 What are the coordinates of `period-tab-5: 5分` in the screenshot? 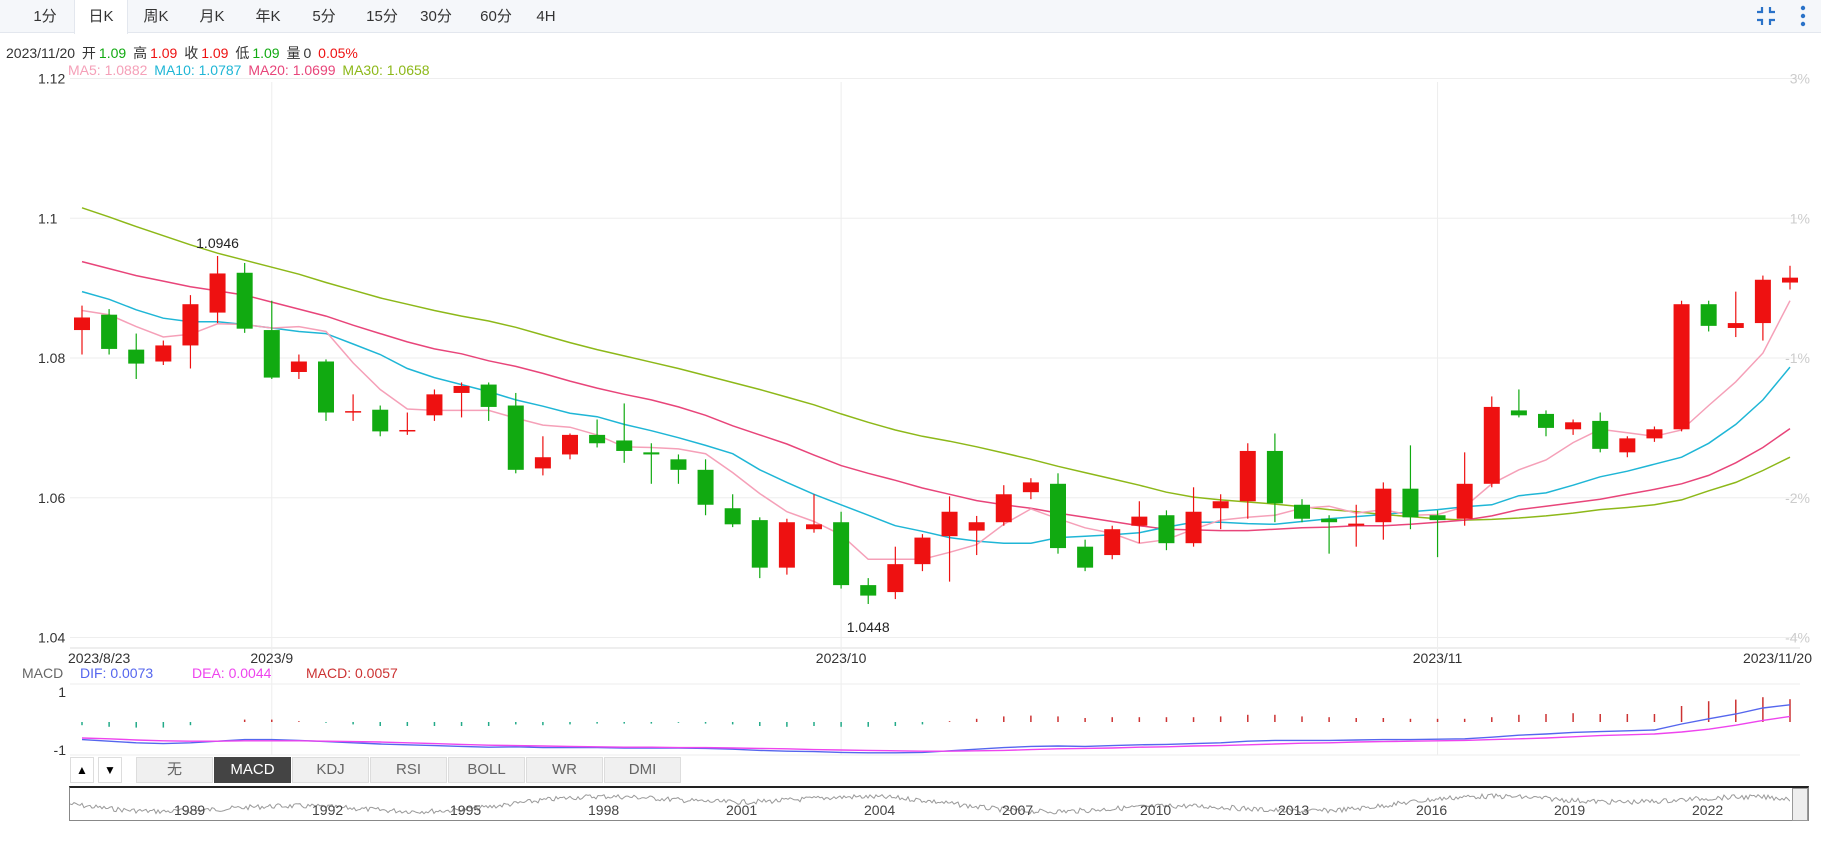 It's located at (324, 16).